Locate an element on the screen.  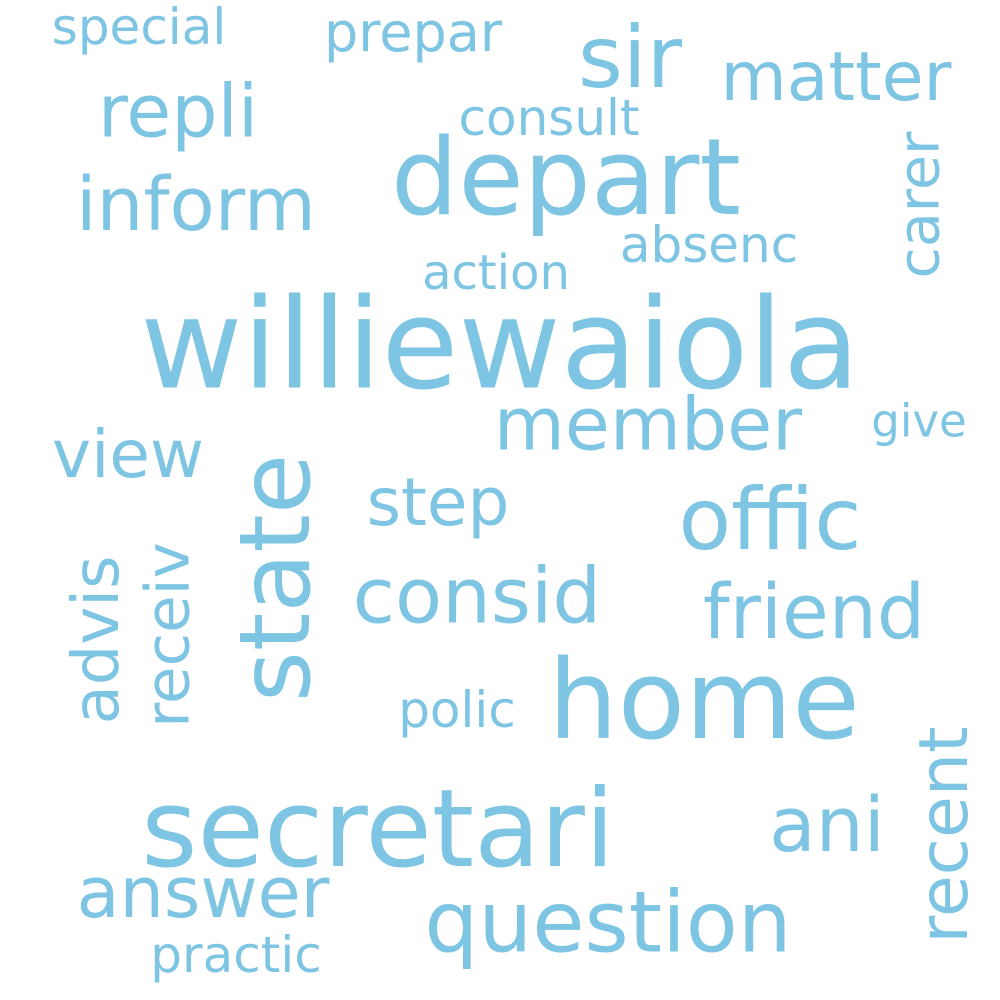
word-matter: matter is located at coordinates (836, 77).